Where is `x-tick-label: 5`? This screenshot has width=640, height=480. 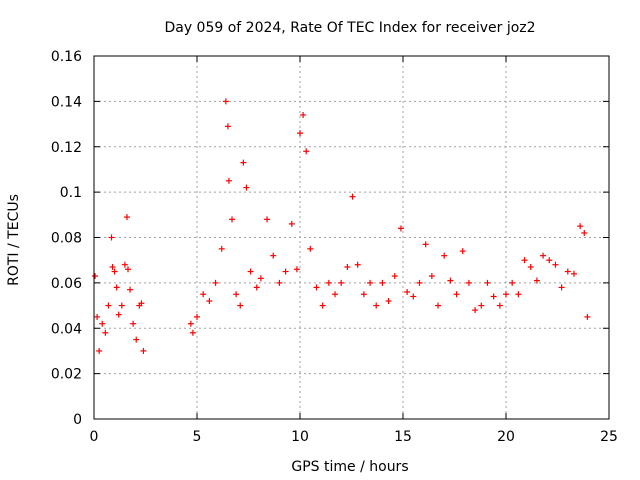 x-tick-label: 5 is located at coordinates (197, 437).